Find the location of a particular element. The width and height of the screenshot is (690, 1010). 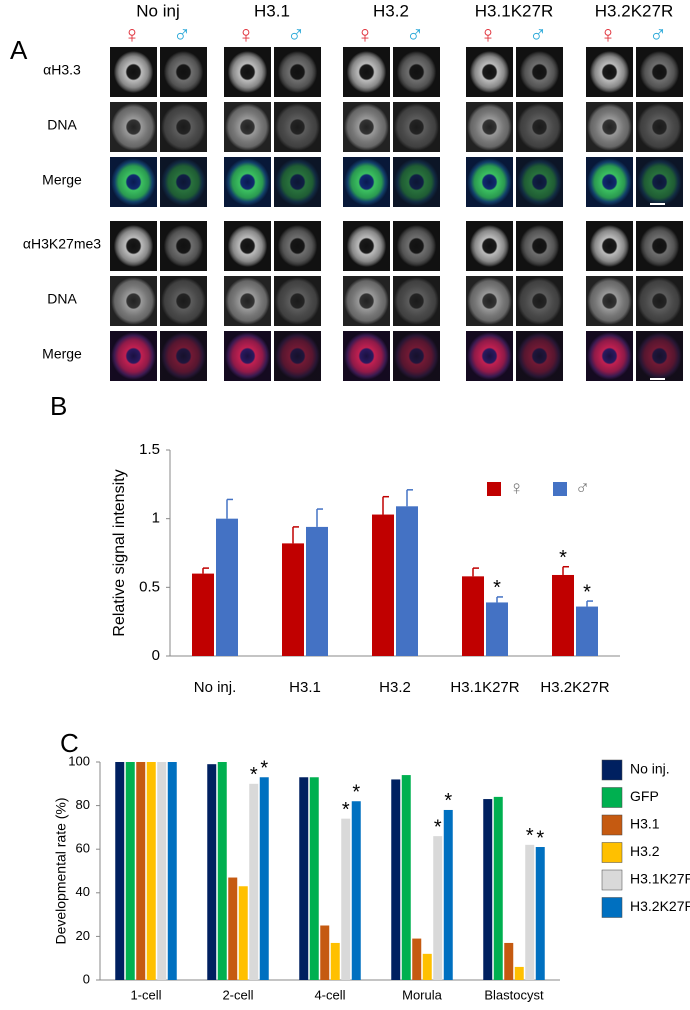

x-tick-label: Morula is located at coordinates (422, 994).